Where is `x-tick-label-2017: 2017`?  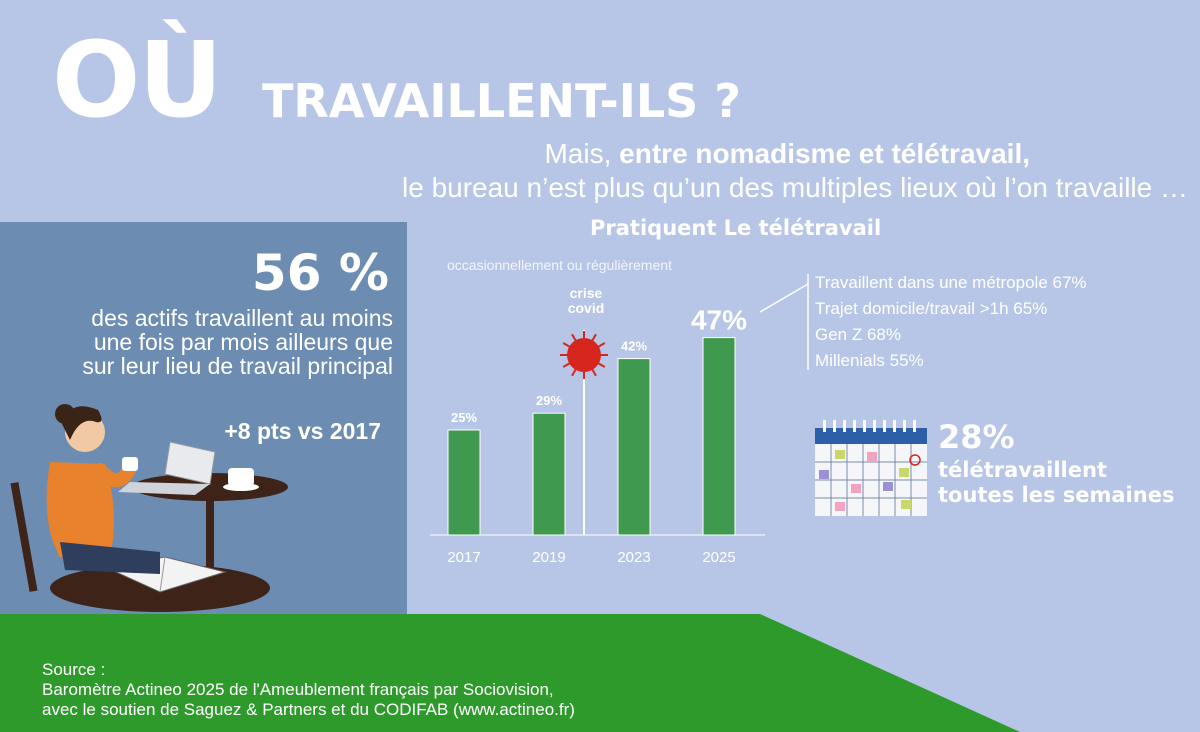
x-tick-label-2017: 2017 is located at coordinates (463, 557).